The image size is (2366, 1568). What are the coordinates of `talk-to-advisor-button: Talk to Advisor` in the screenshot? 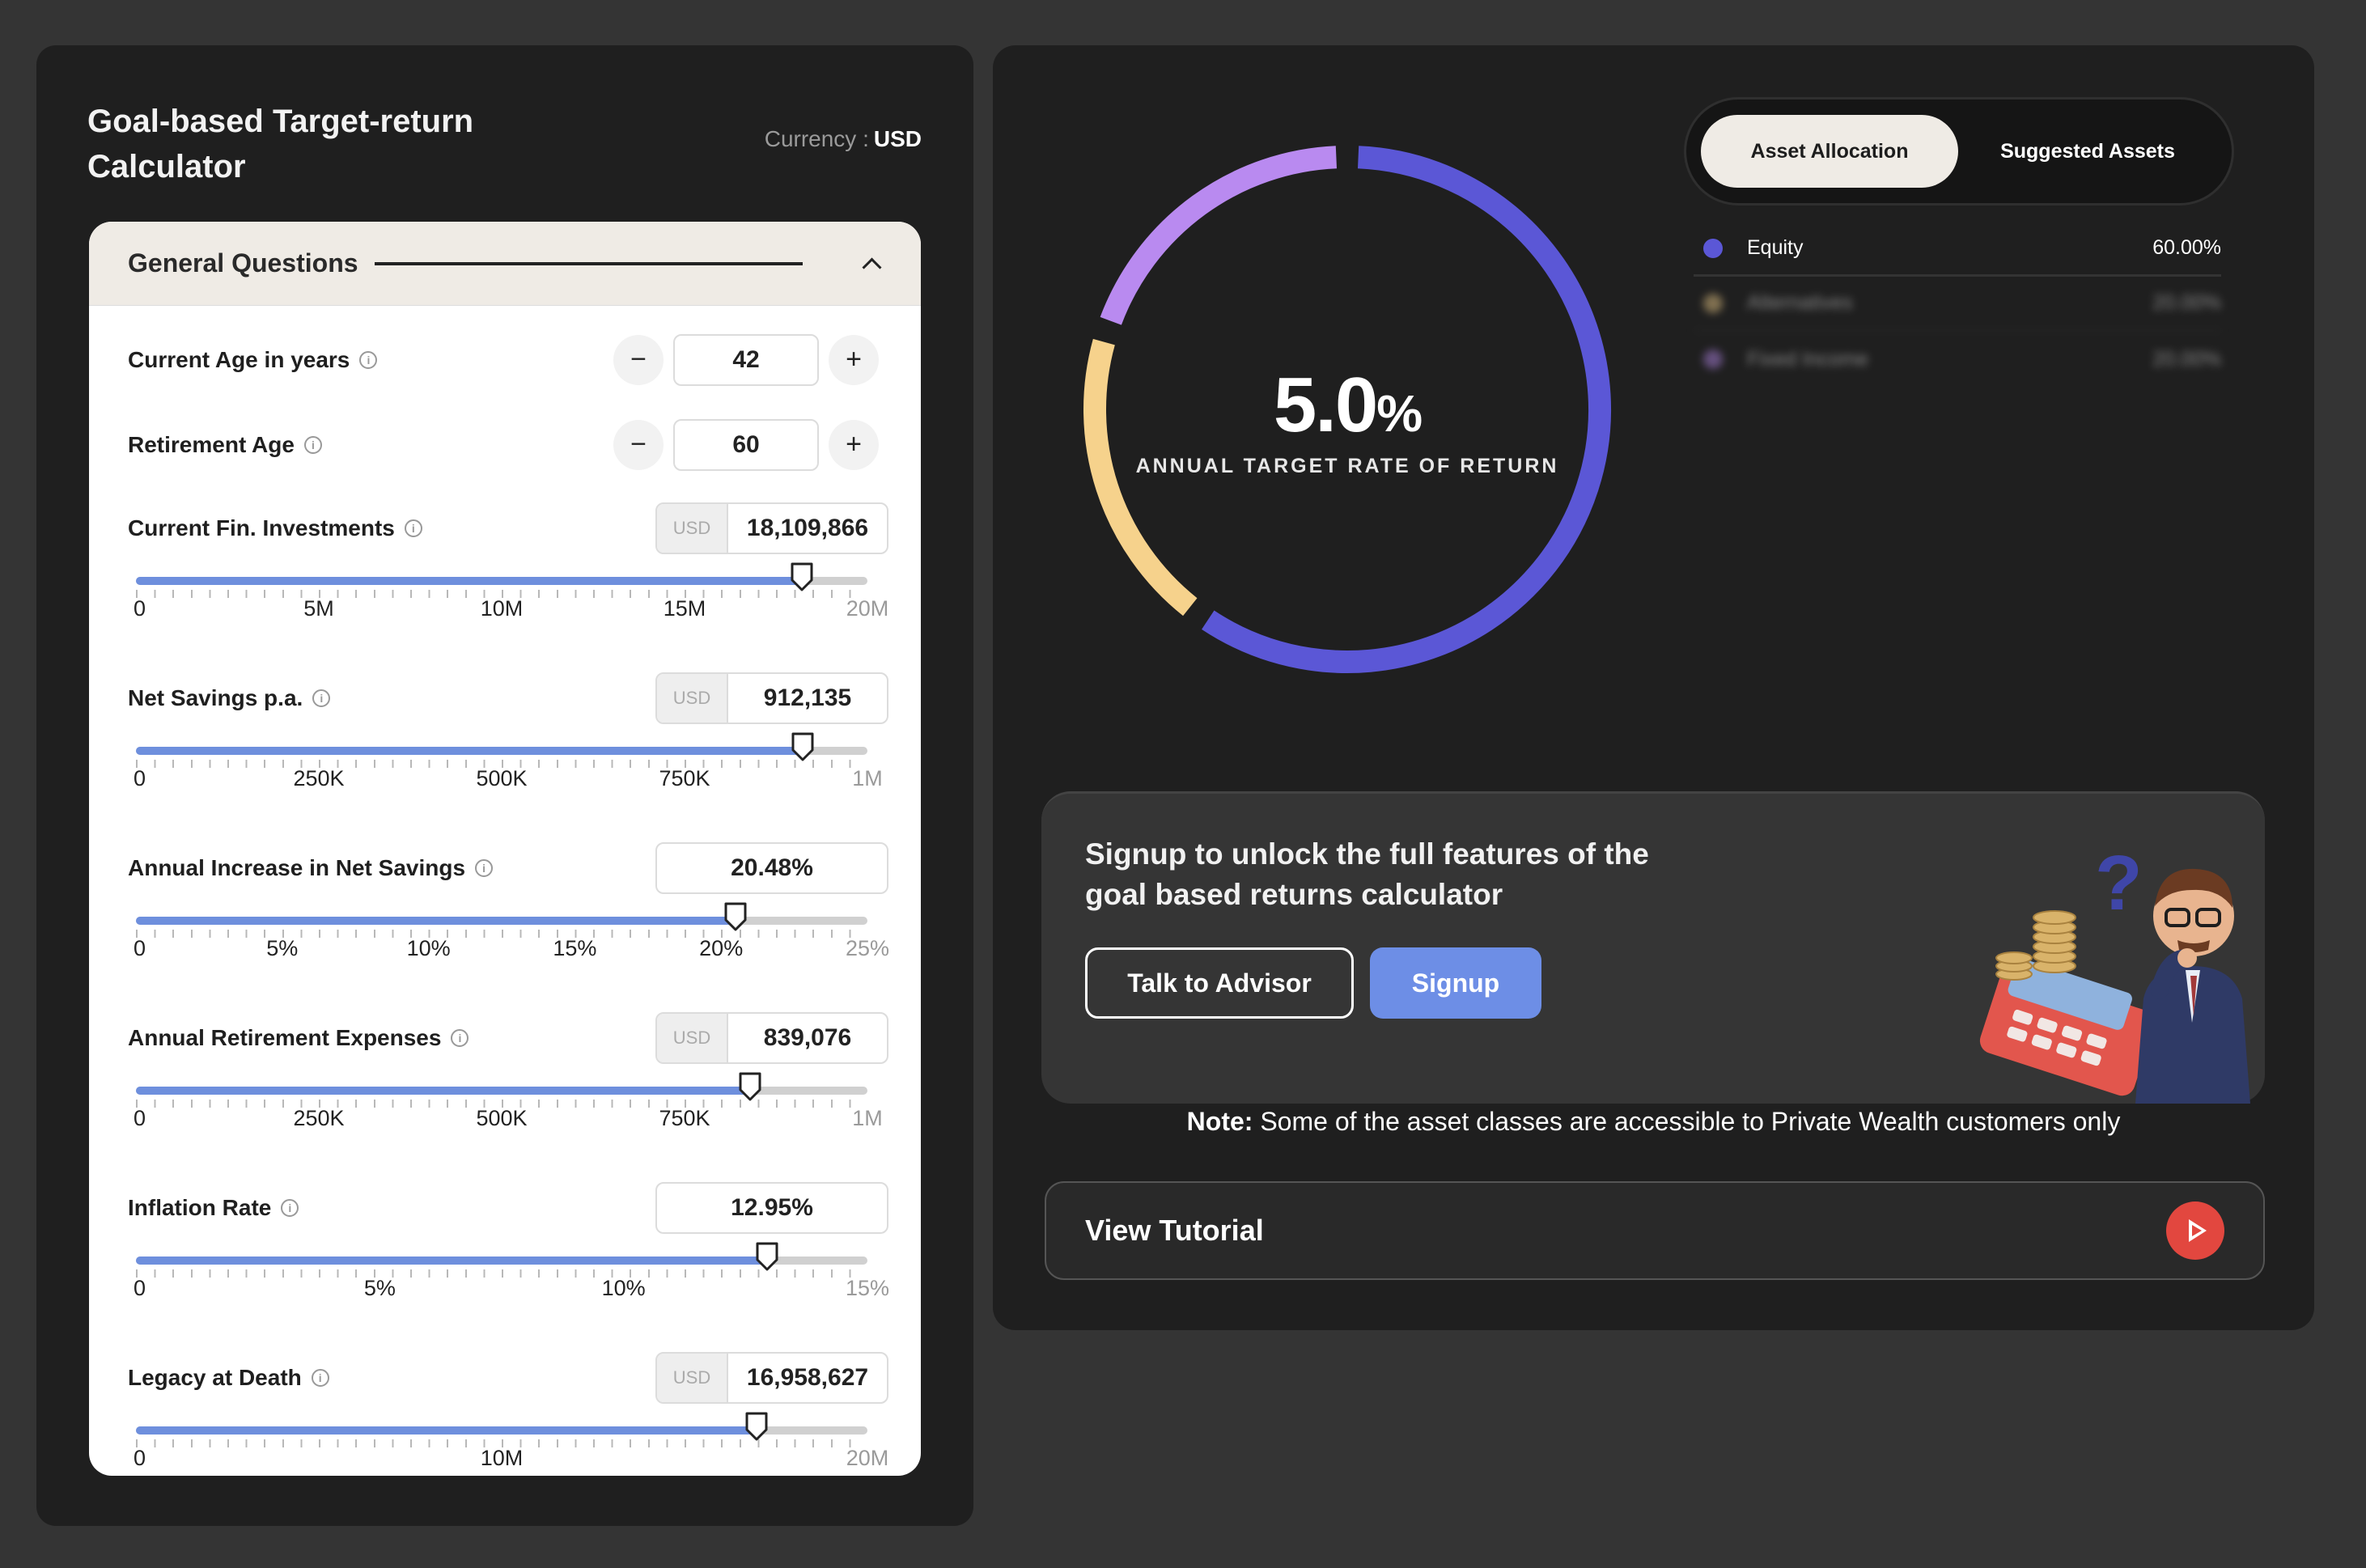 It's located at (1219, 983).